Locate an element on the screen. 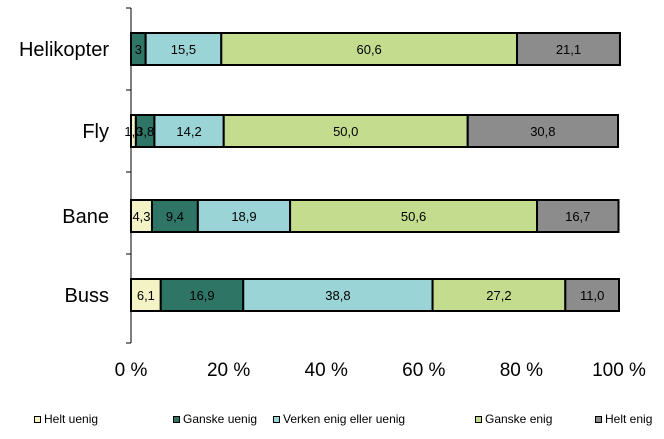  data-label: 18,9 is located at coordinates (243, 216).